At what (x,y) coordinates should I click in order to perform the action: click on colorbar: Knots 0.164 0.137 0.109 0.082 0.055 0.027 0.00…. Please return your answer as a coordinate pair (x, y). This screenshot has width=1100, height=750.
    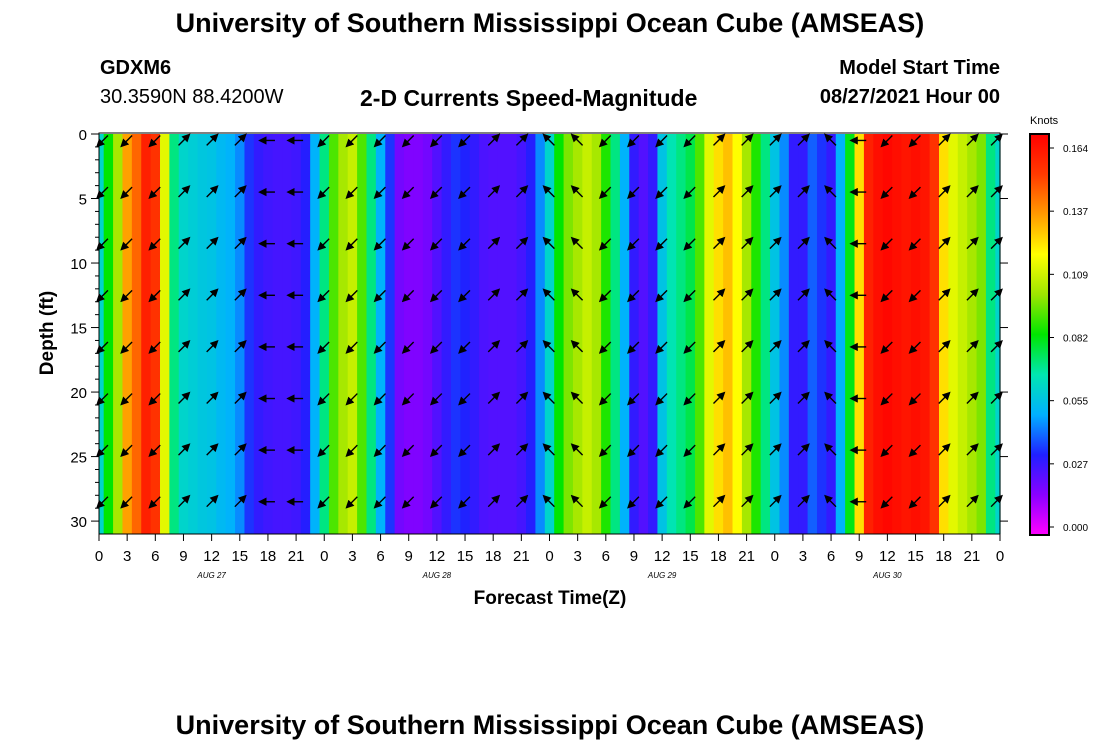
    Looking at the image, I should click on (1058, 325).